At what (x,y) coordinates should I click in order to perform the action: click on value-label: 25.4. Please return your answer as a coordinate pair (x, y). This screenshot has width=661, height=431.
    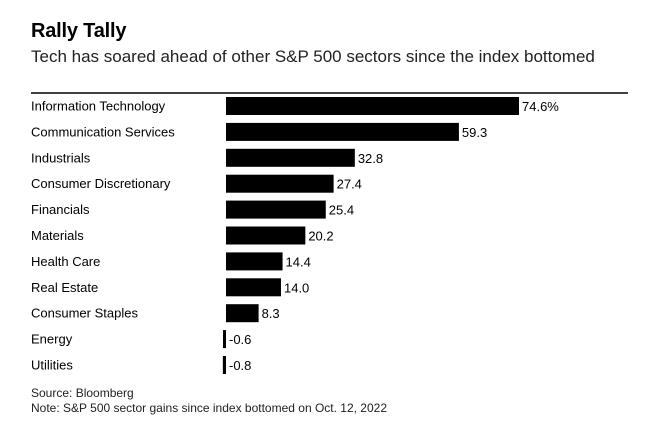
    Looking at the image, I should click on (341, 210).